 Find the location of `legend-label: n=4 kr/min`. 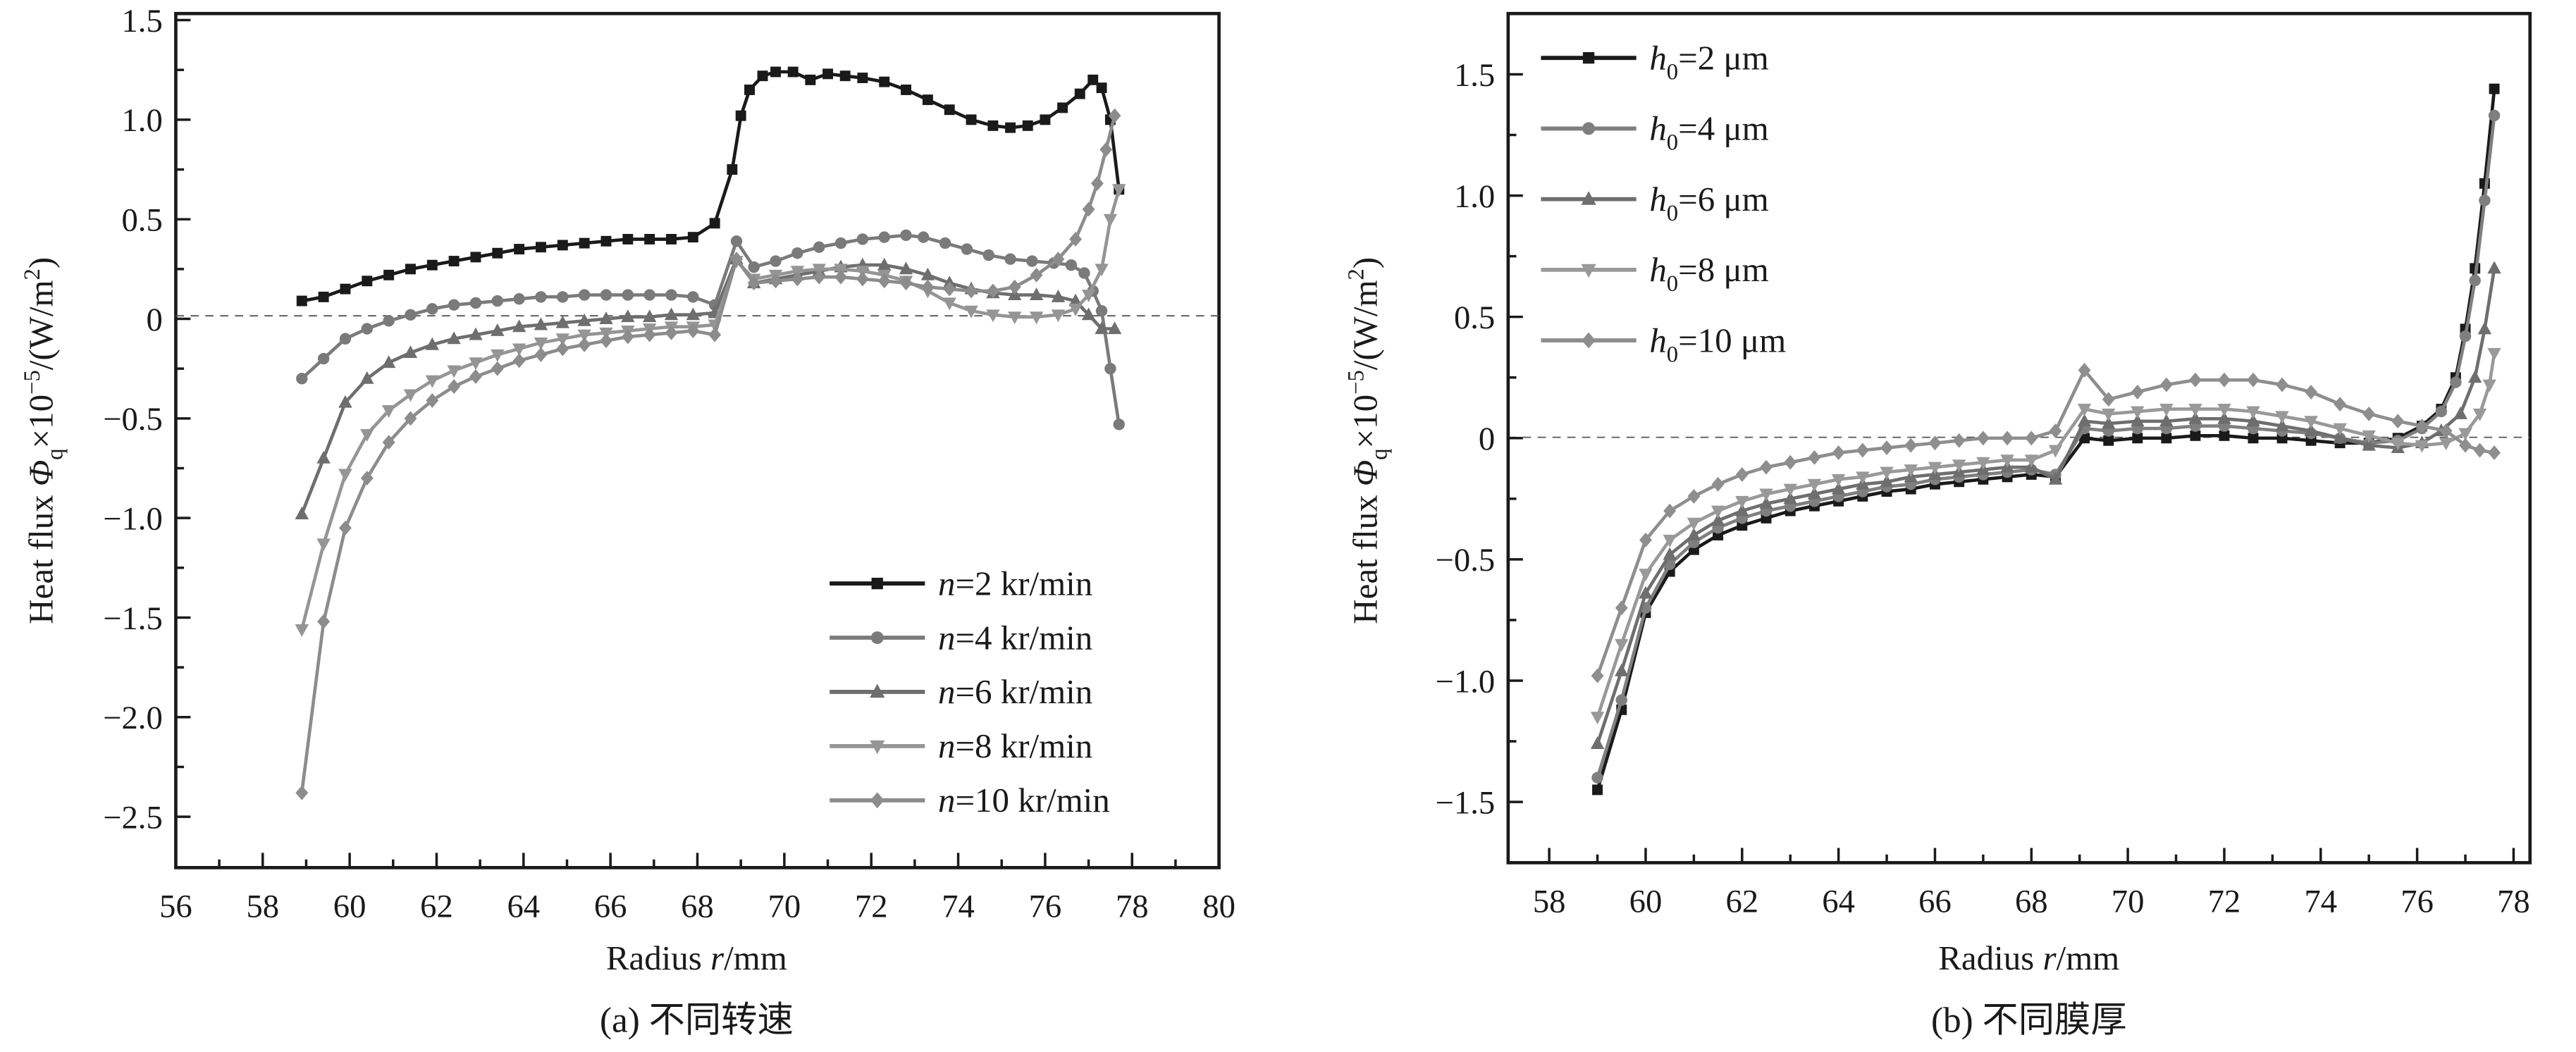

legend-label: n=4 kr/min is located at coordinates (1015, 637).